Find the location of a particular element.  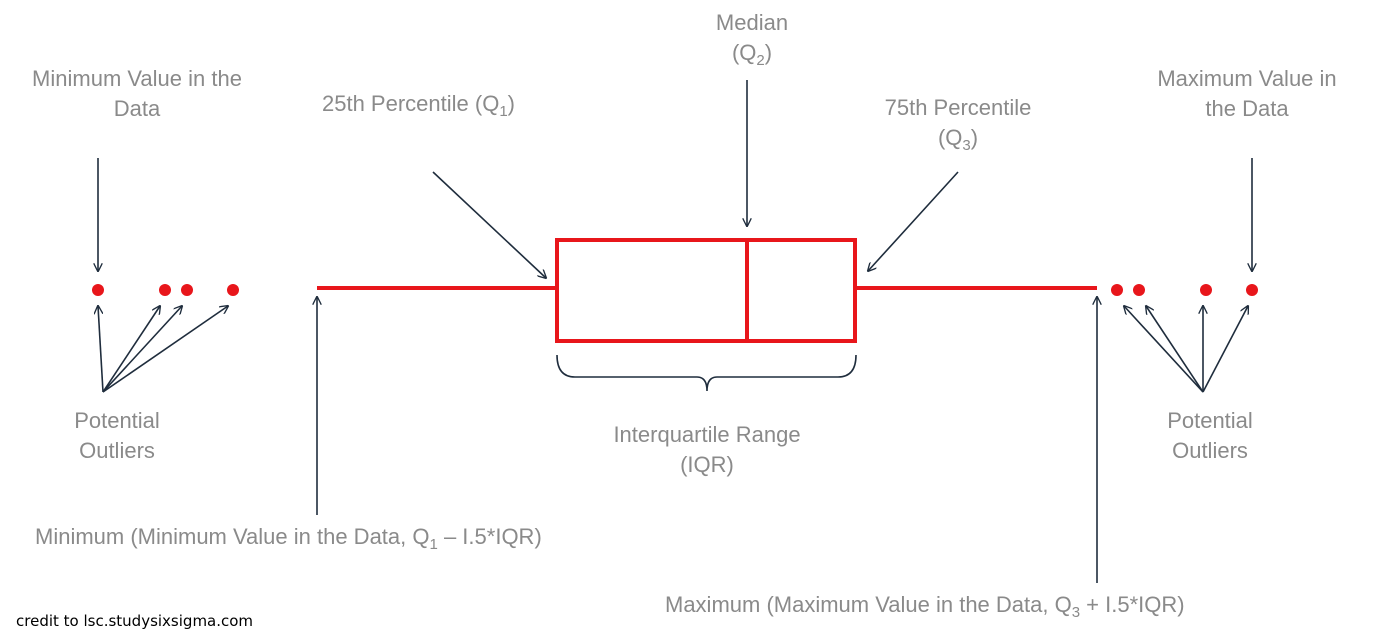

q1-label: 25th Percentile (Q1) is located at coordinates (418, 105).